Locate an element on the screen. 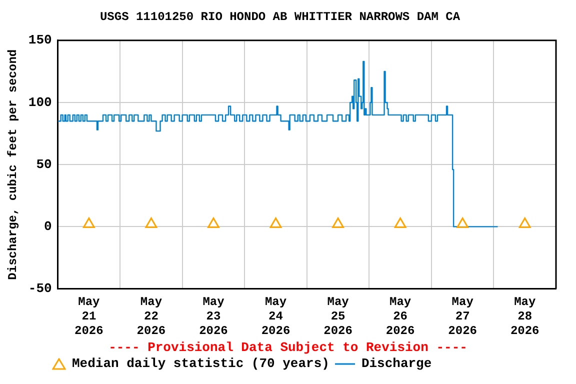 The height and width of the screenshot is (384, 576). x-tick-label: May 24 2026 is located at coordinates (275, 316).